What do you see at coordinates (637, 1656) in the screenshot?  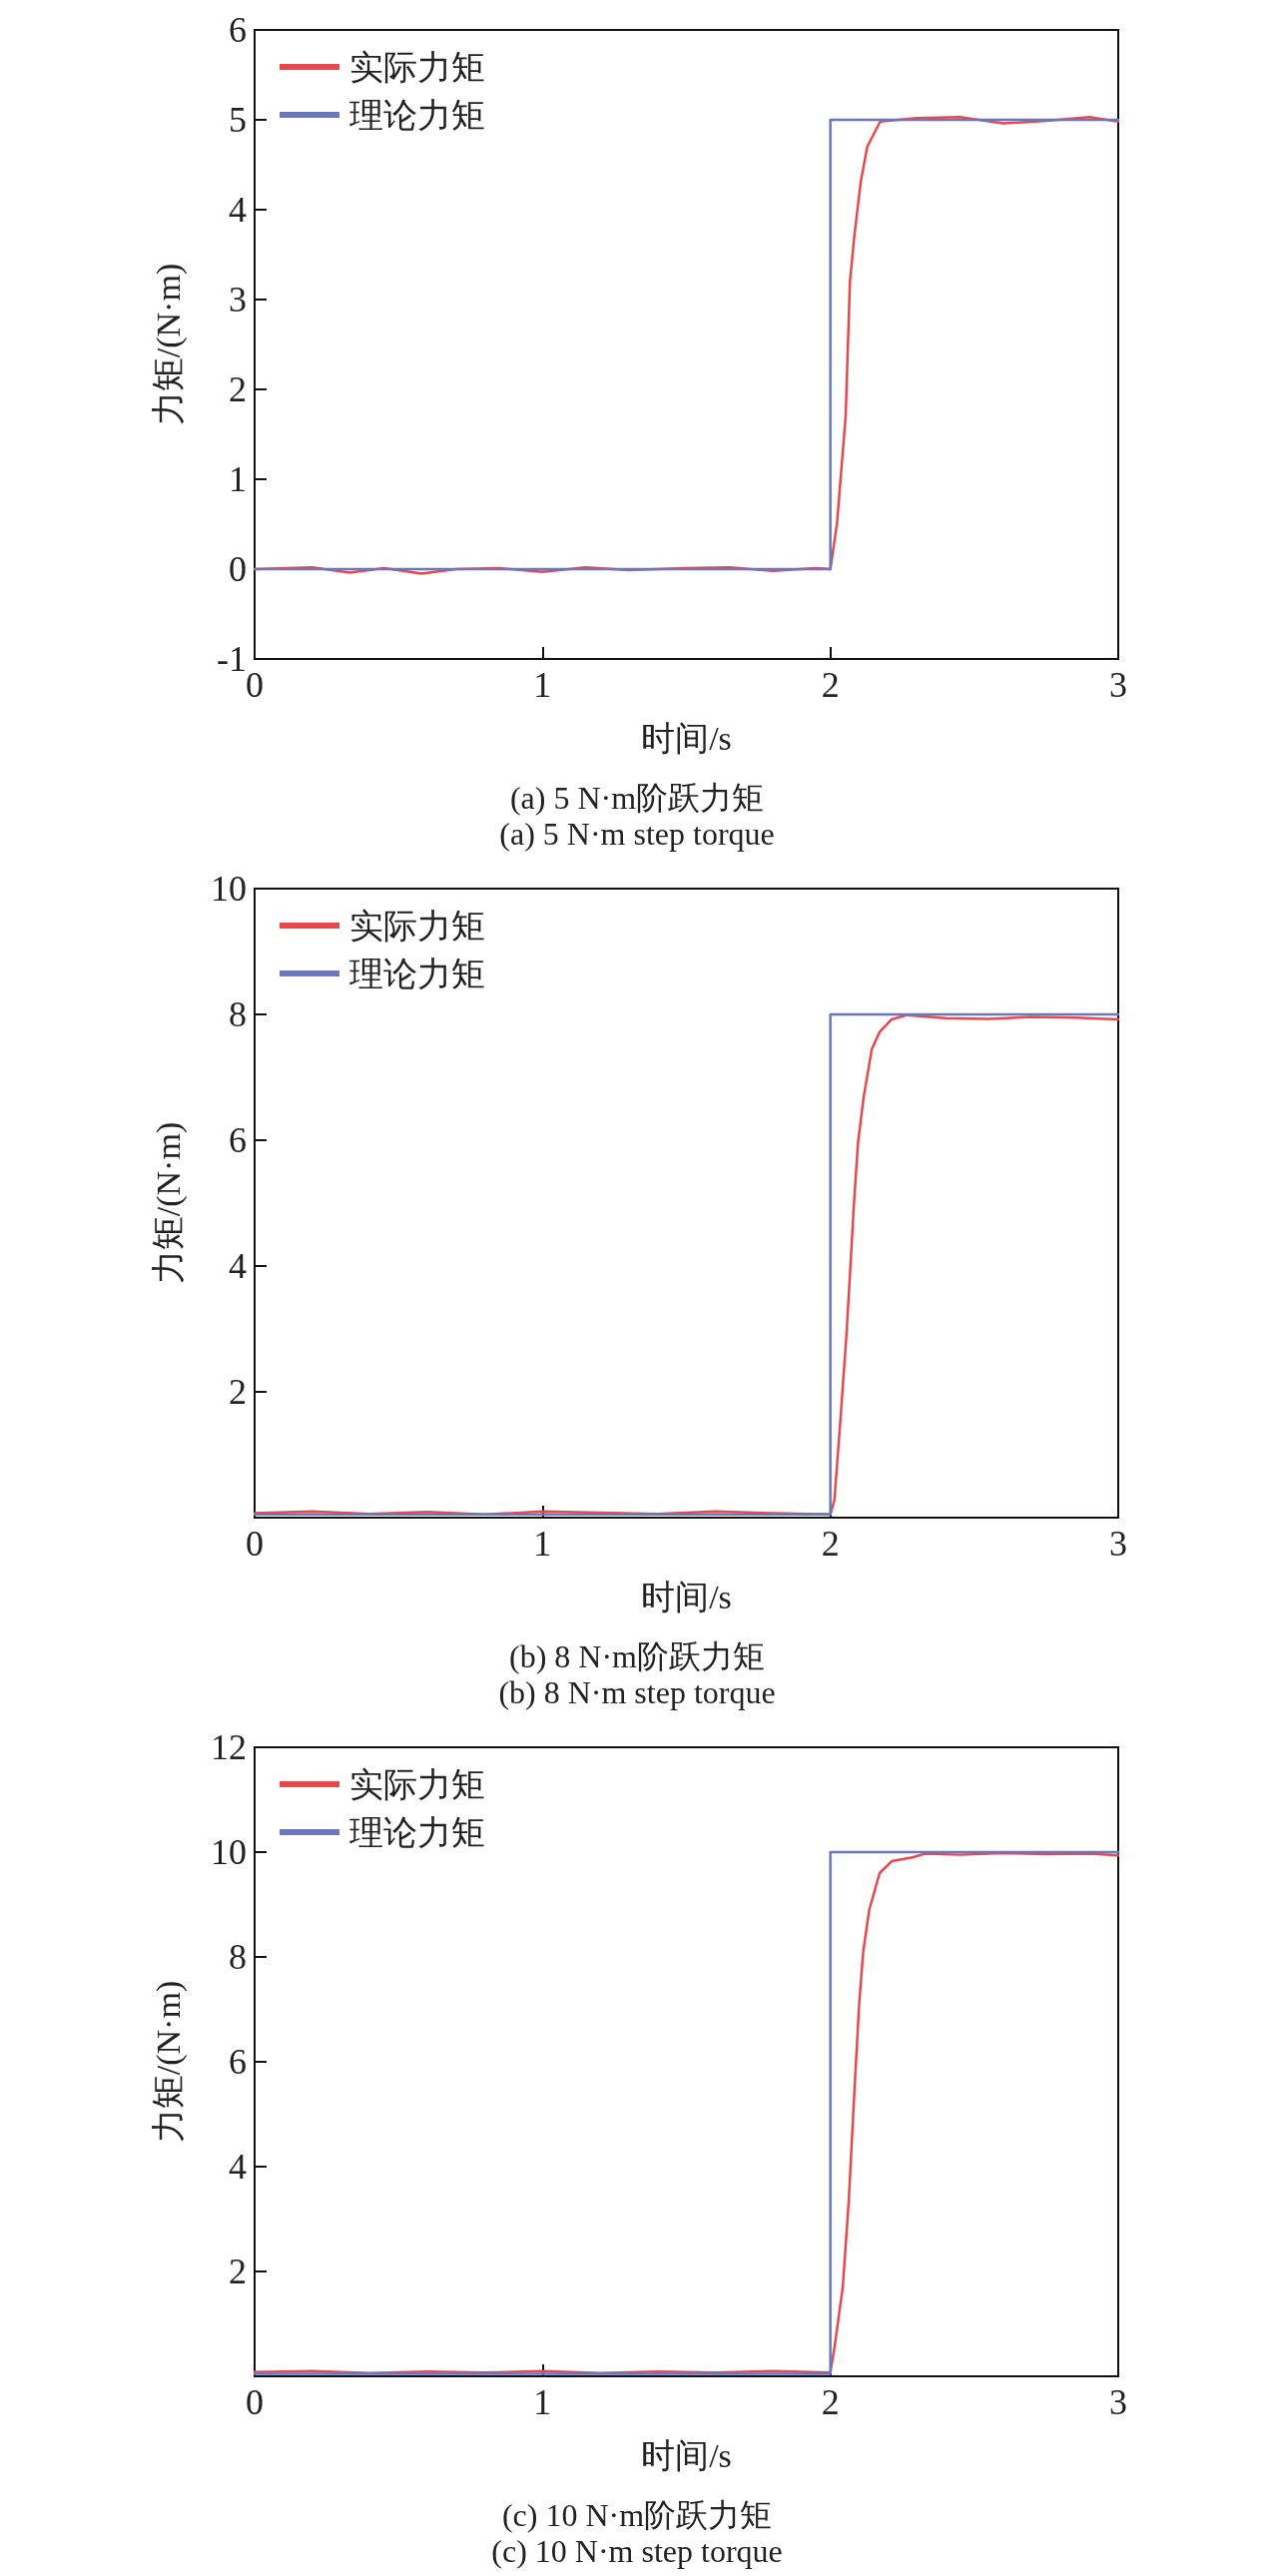 I see `text: (b) 8 N·m阶跃力矩` at bounding box center [637, 1656].